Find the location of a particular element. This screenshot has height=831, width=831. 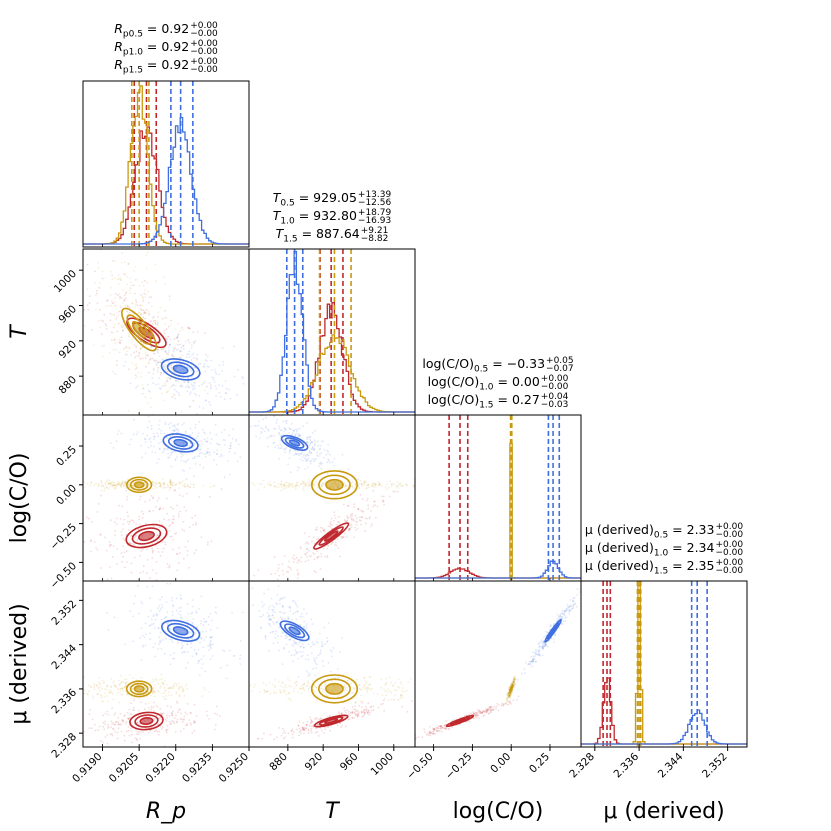

x-tick-label-logCO: −0.50 is located at coordinates (419, 766).